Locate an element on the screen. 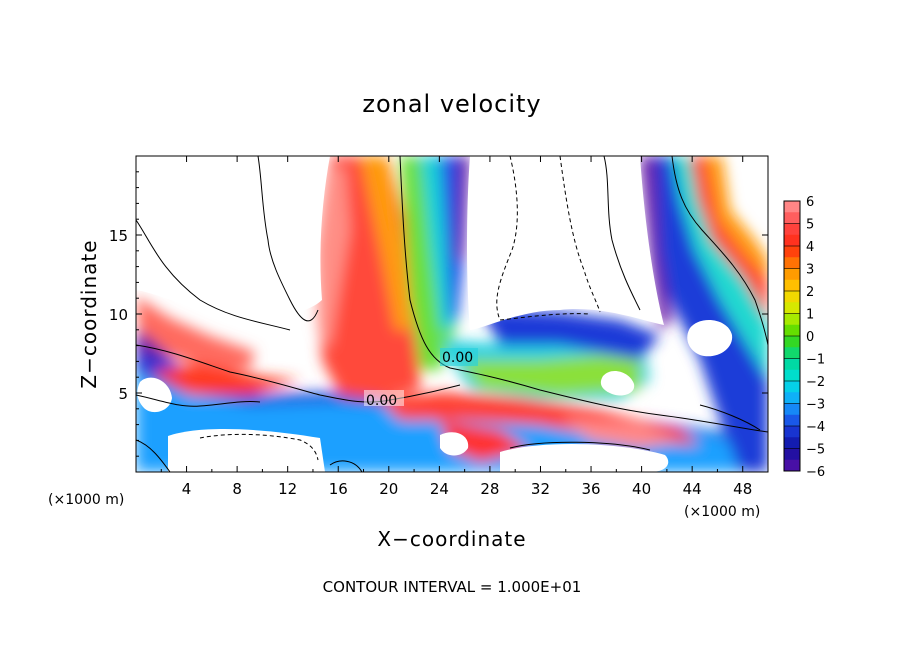 The image size is (904, 654). x-tick-label: 24 is located at coordinates (439, 489).